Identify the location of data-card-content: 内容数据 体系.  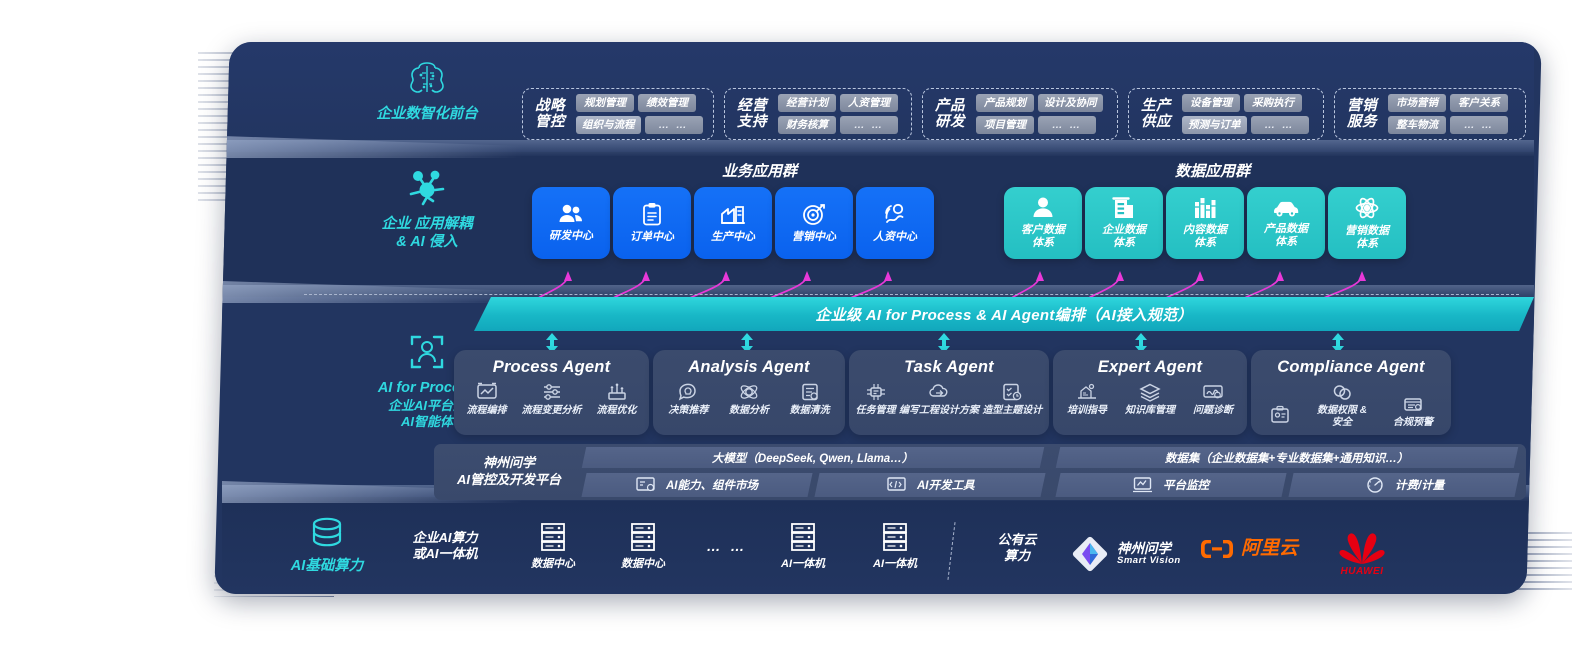
(1205, 223).